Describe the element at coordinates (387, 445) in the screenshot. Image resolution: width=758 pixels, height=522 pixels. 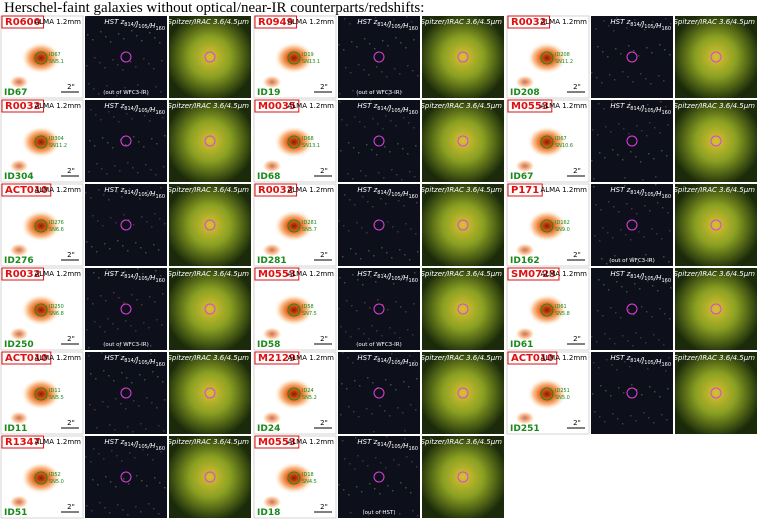
I see `hst-label: HST z814/J105/H160` at that location.